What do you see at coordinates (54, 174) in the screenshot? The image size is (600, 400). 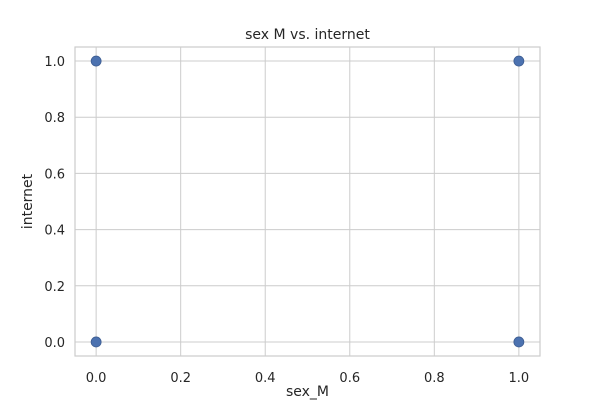 I see `y-tick-label: 0.6` at bounding box center [54, 174].